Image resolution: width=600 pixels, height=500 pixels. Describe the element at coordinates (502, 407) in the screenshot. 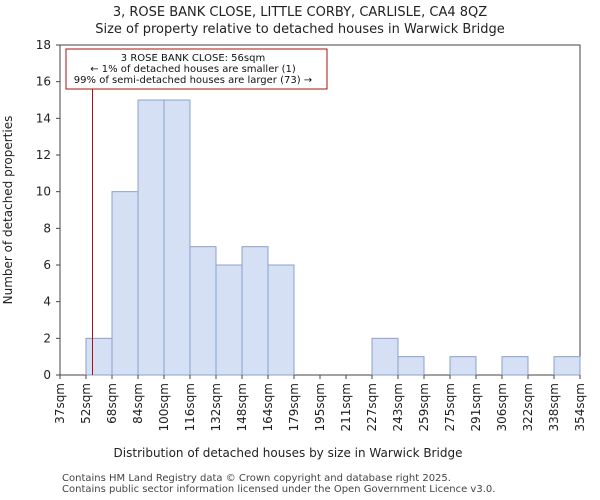

I see `x-tick-label: 306sqm` at that location.